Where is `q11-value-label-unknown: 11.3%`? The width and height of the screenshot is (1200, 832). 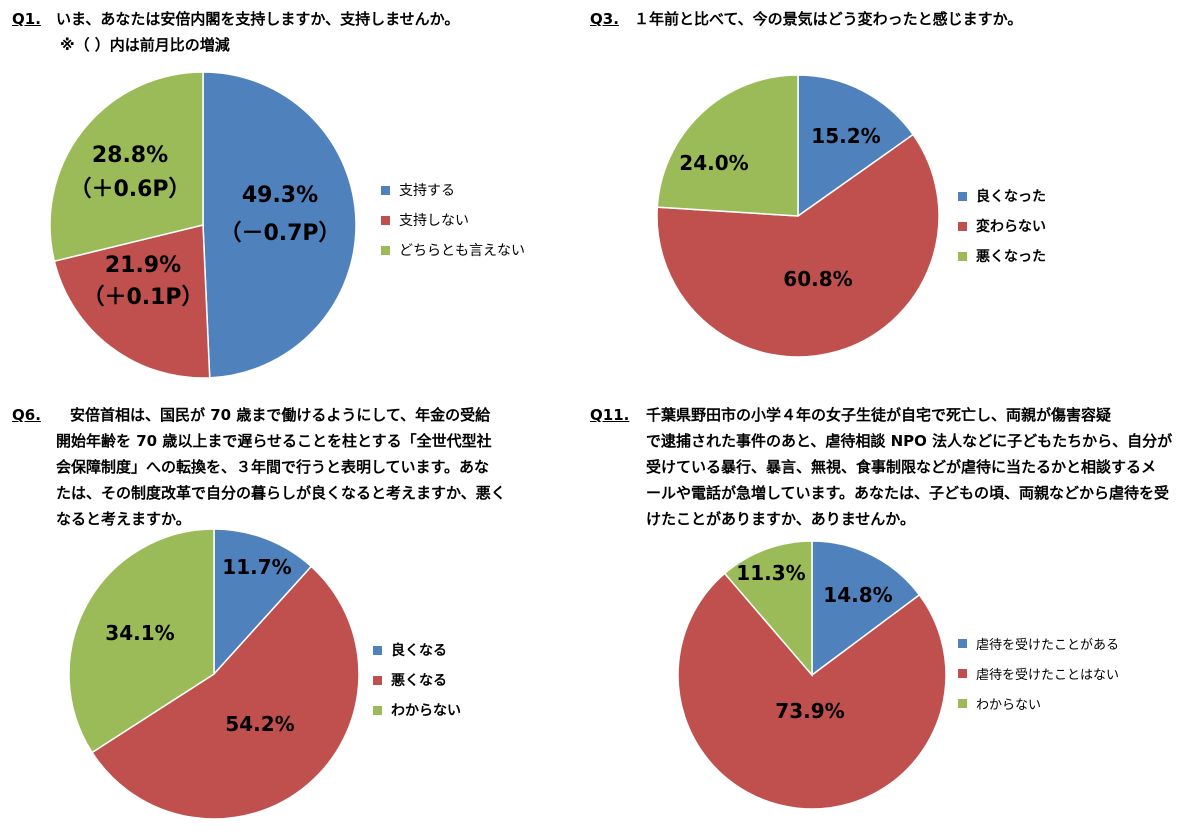 q11-value-label-unknown: 11.3% is located at coordinates (770, 573).